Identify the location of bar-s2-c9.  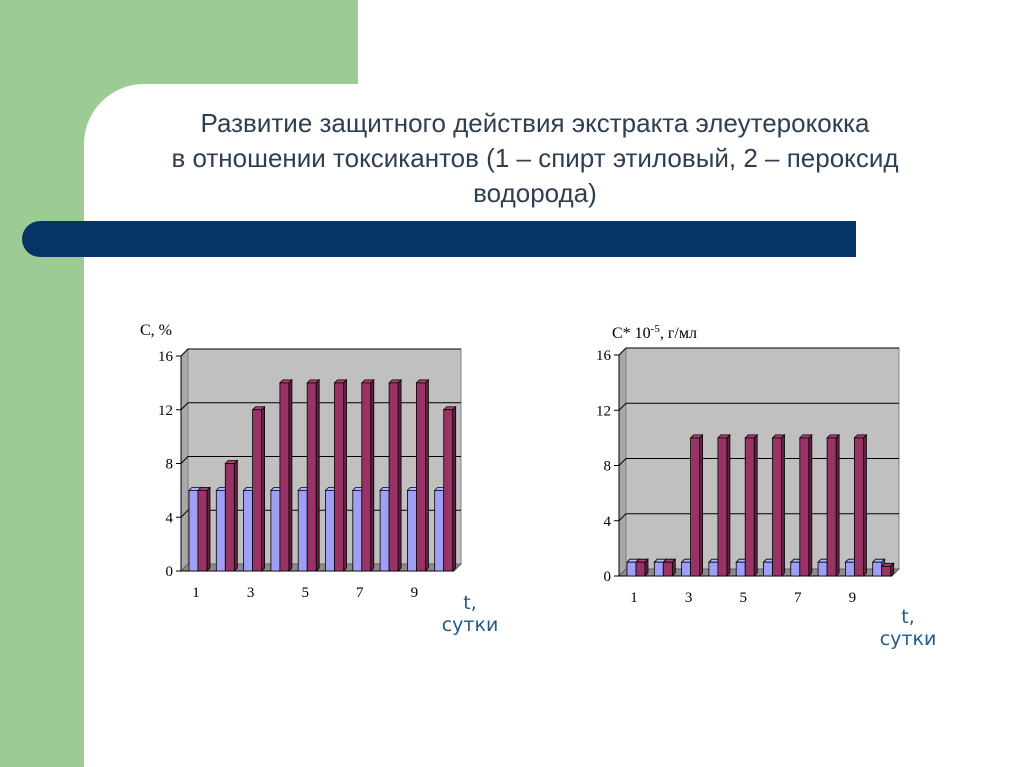
(860, 505).